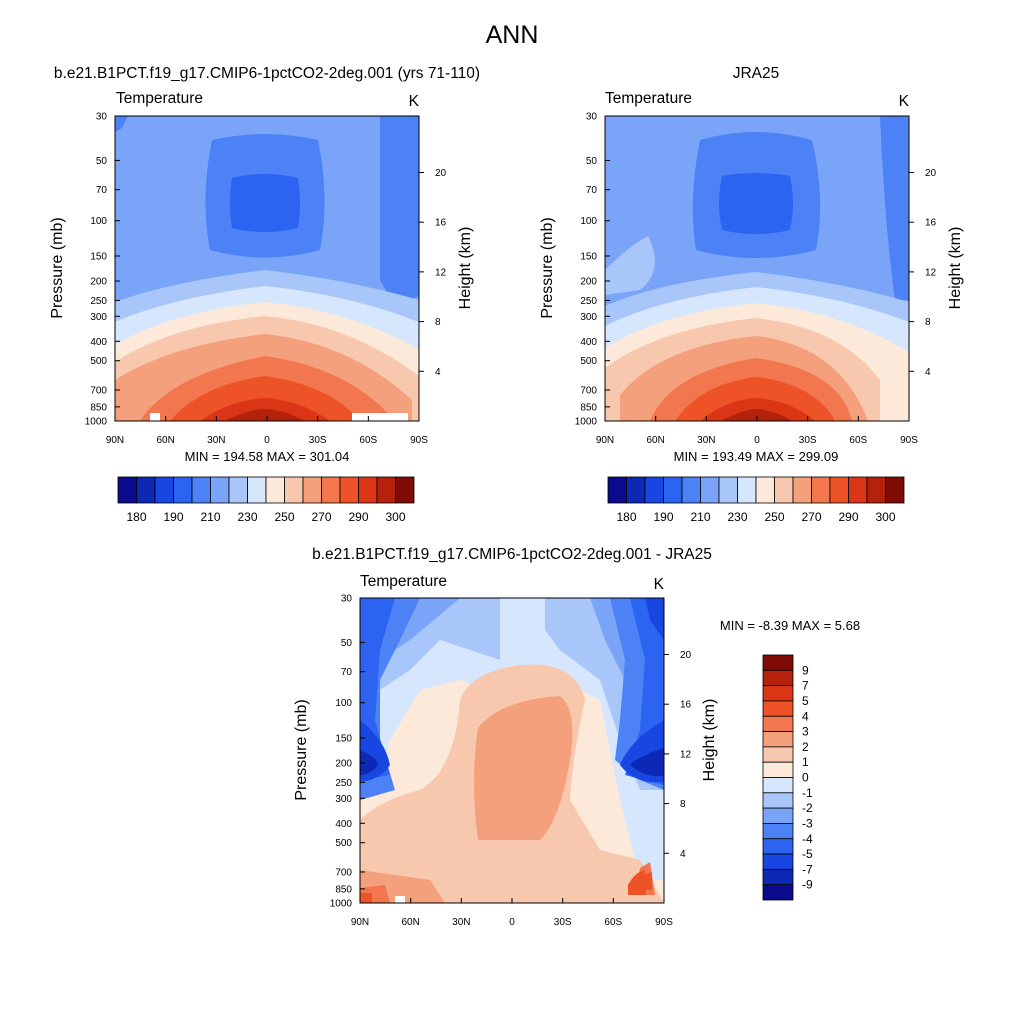 The image size is (1024, 1029). Describe the element at coordinates (756, 73) in the screenshot. I see `panel-obs-title: JRA25` at that location.